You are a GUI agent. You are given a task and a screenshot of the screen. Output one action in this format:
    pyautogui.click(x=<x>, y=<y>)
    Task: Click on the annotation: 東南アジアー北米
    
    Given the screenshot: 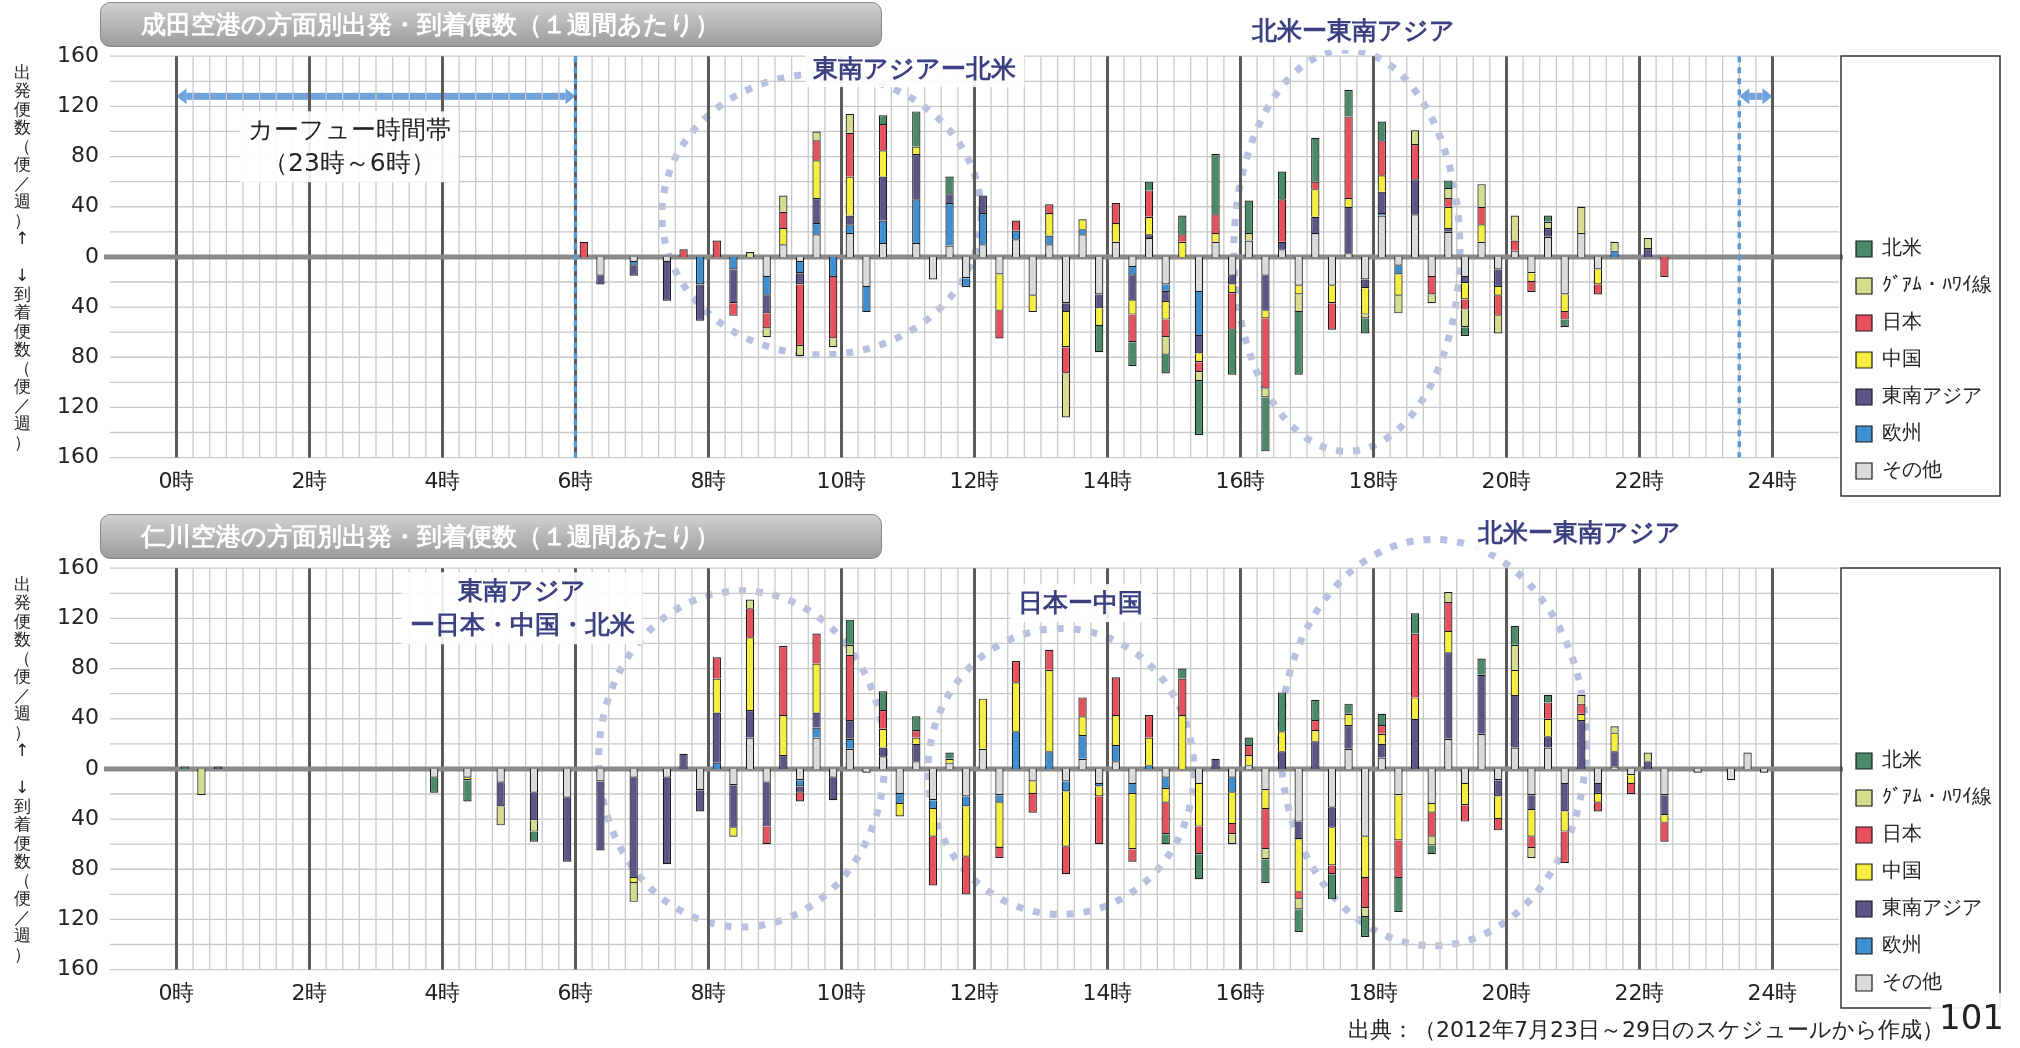 What is the action you would take?
    pyautogui.click(x=915, y=68)
    